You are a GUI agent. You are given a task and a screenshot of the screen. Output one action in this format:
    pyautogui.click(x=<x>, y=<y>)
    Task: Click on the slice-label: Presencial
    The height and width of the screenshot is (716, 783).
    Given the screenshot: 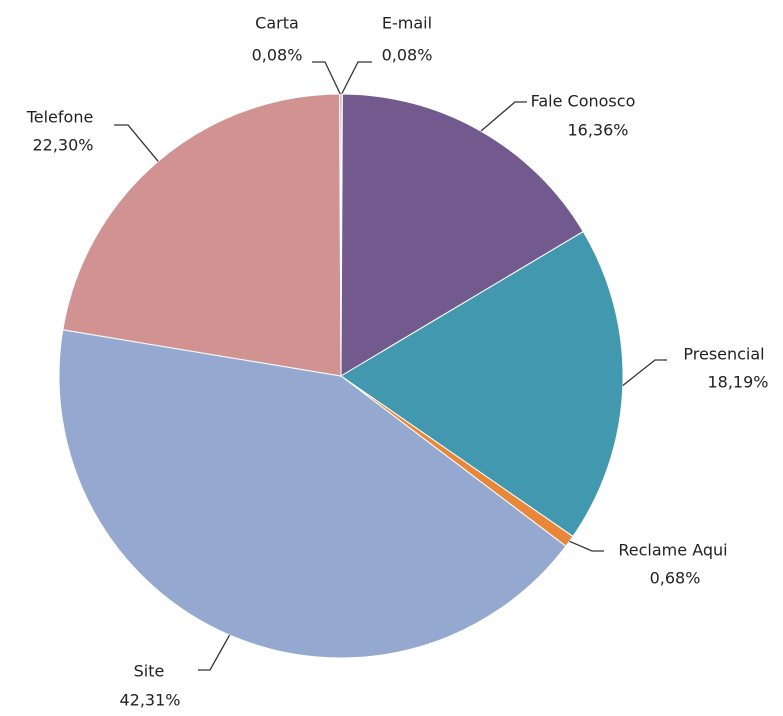 What is the action you would take?
    pyautogui.click(x=723, y=354)
    